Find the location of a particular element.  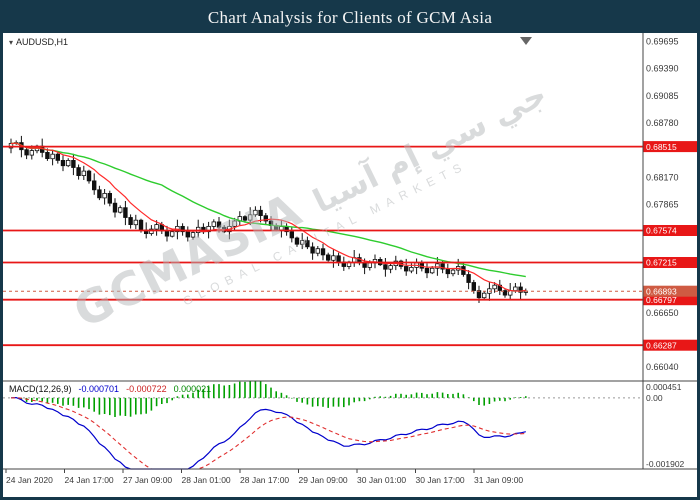

svg-text: 0.69390 is located at coordinates (662, 69).